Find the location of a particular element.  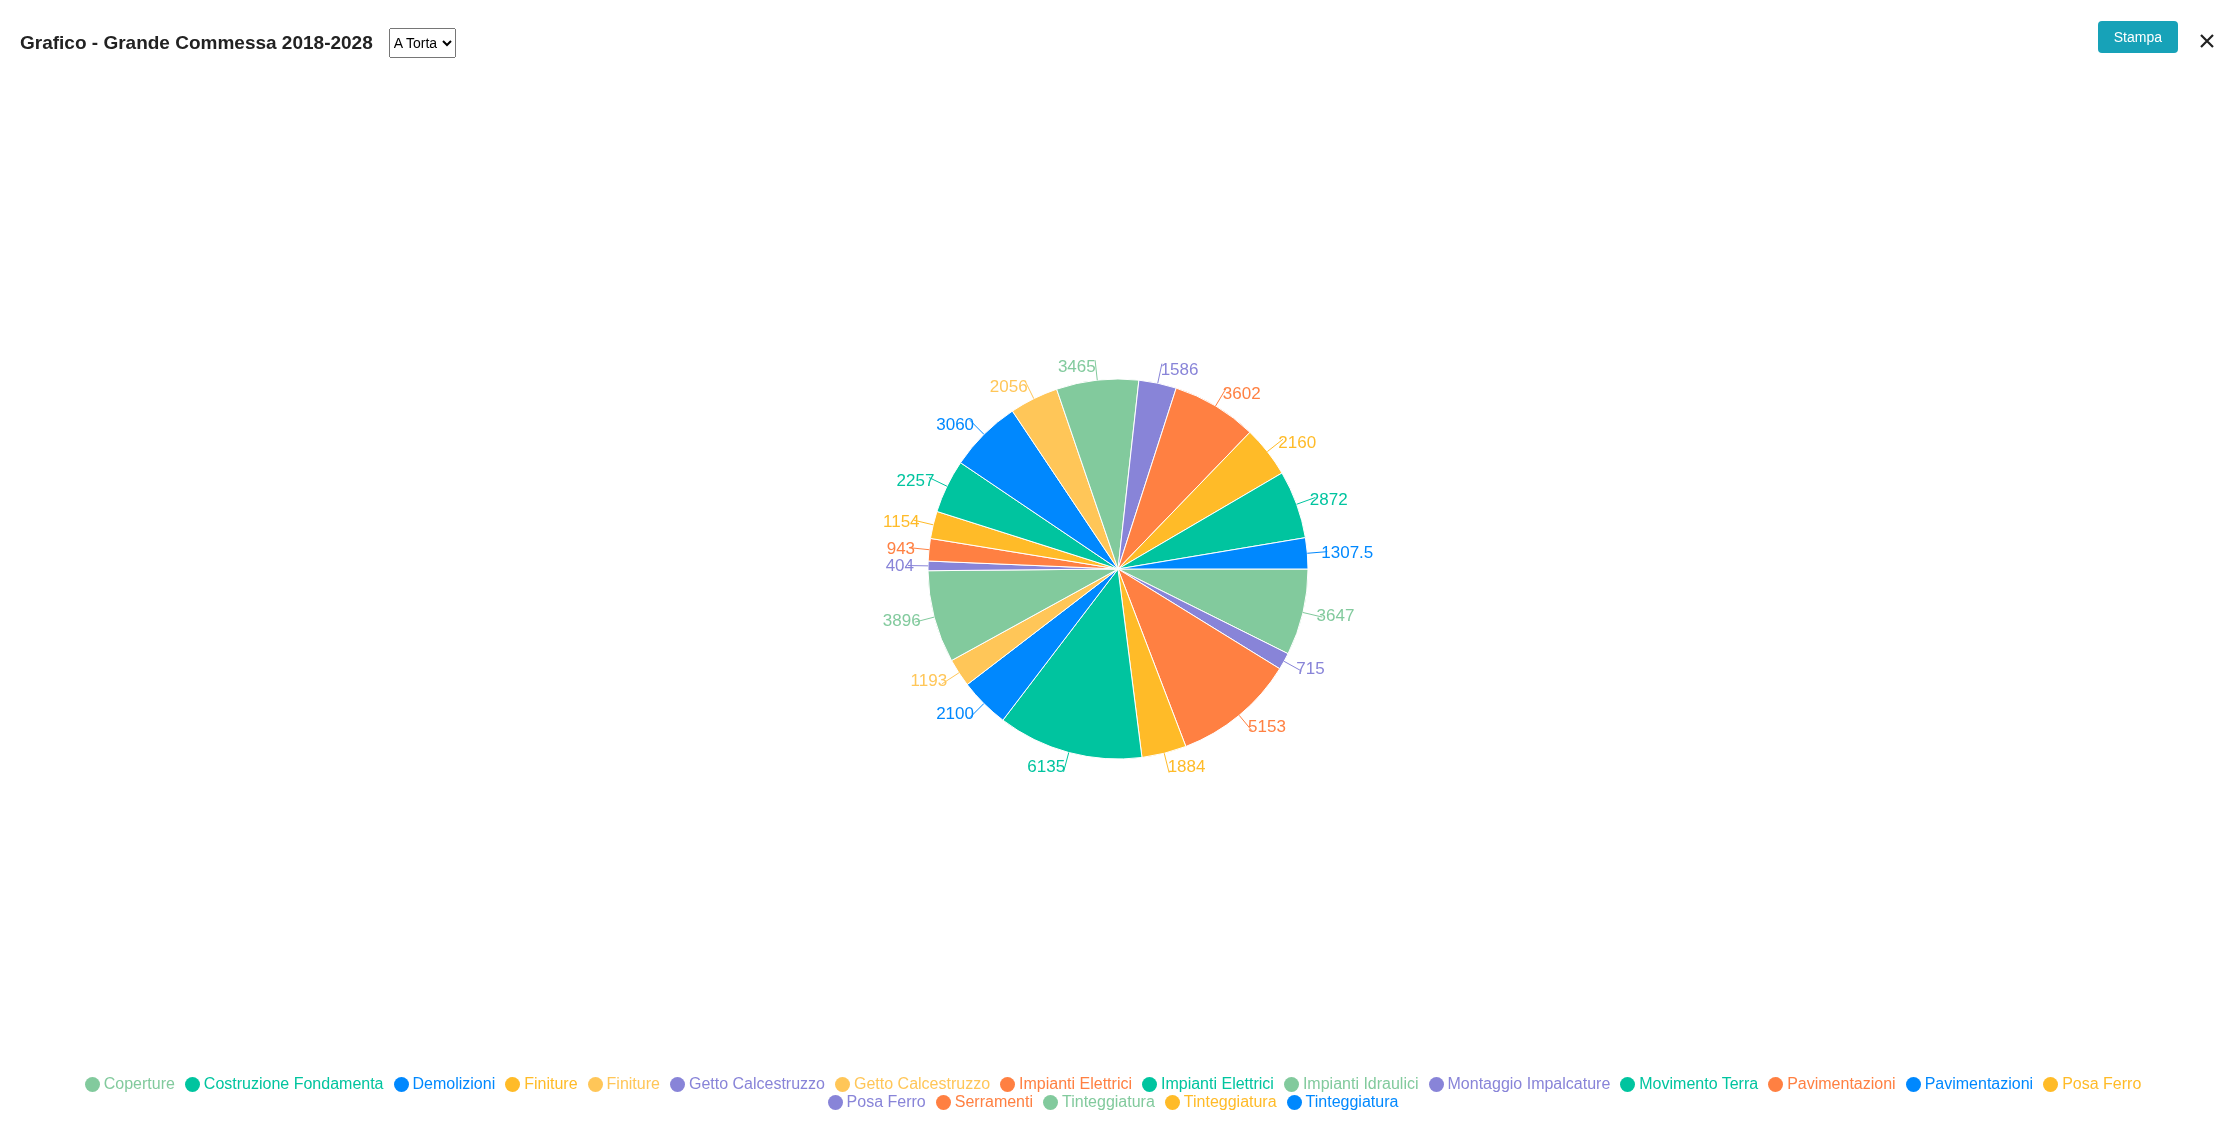

legend-label: Costruzione Fondamenta is located at coordinates (293, 1083).